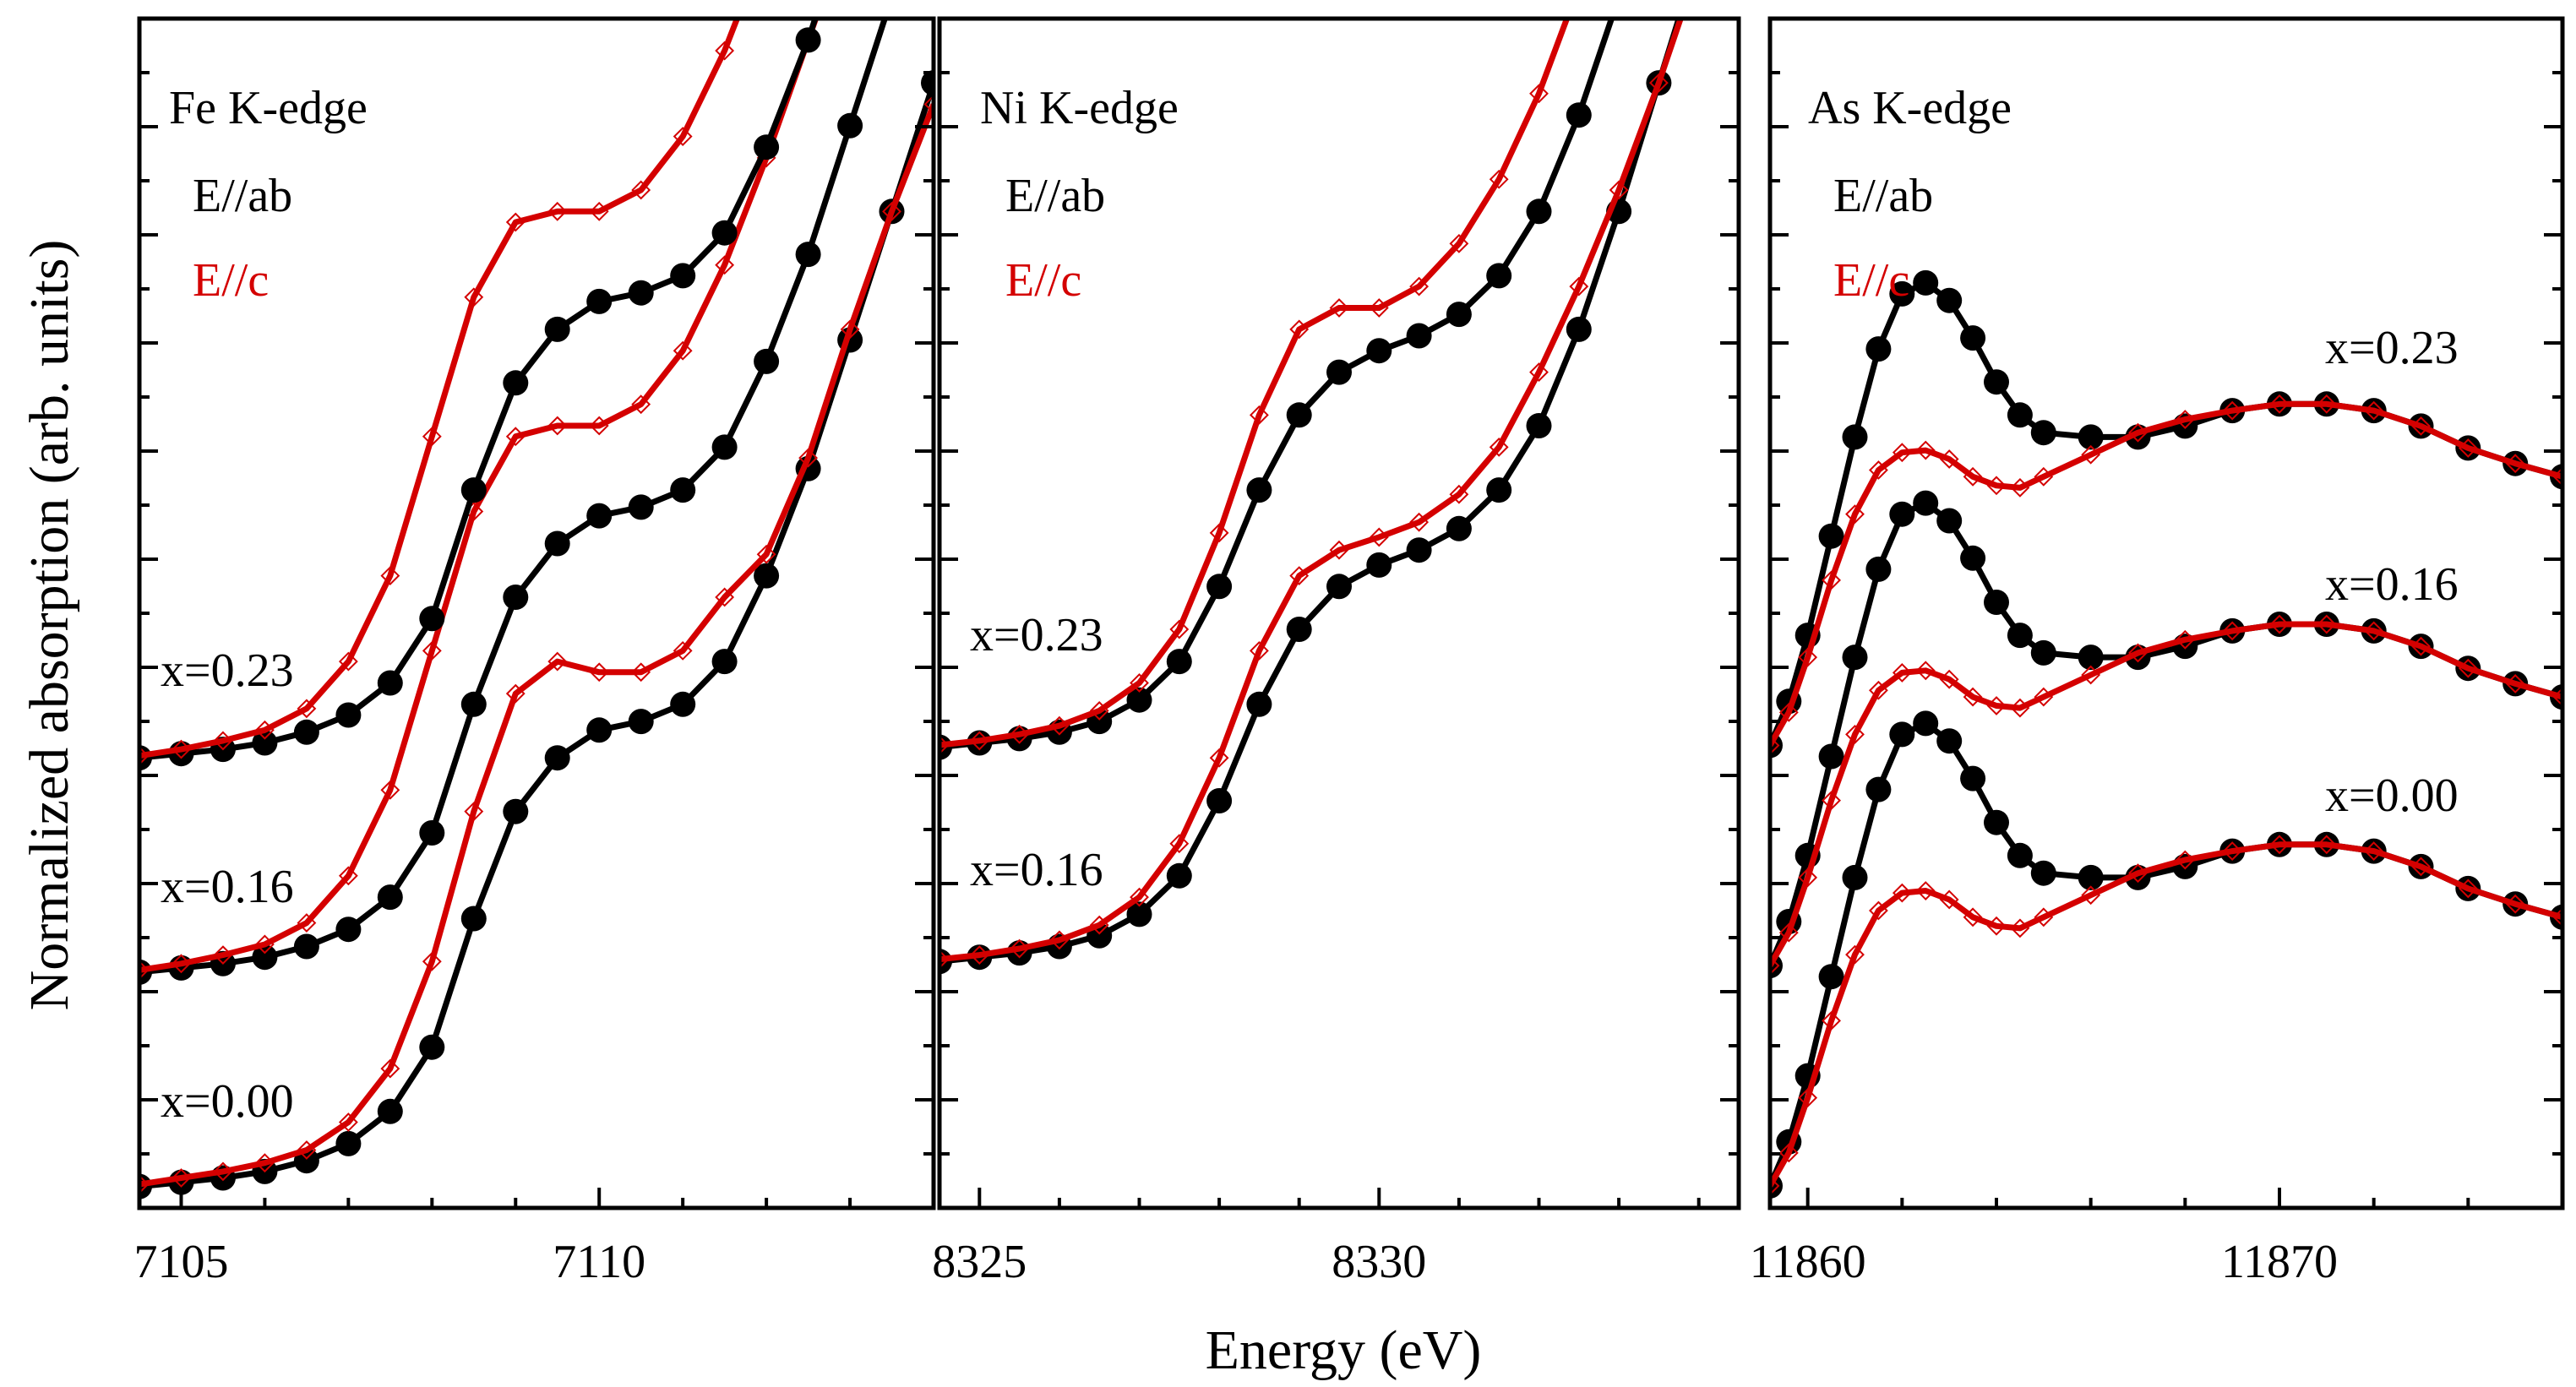 Image resolution: width=2576 pixels, height=1387 pixels. What do you see at coordinates (268, 108) in the screenshot?
I see `fe-title: Fe K-edge` at bounding box center [268, 108].